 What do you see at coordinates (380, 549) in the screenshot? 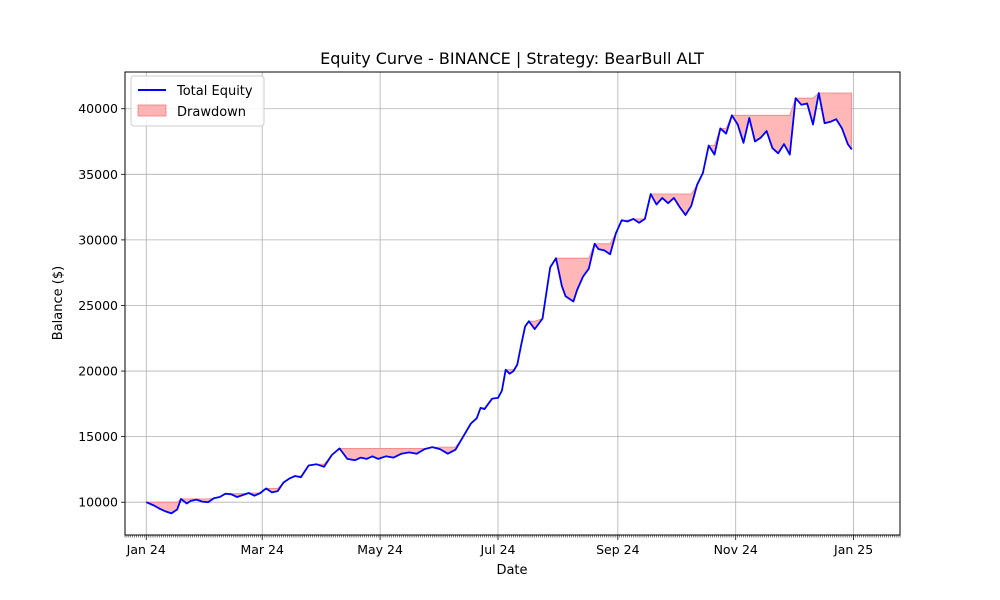
I see `x-tick-label: May 24` at bounding box center [380, 549].